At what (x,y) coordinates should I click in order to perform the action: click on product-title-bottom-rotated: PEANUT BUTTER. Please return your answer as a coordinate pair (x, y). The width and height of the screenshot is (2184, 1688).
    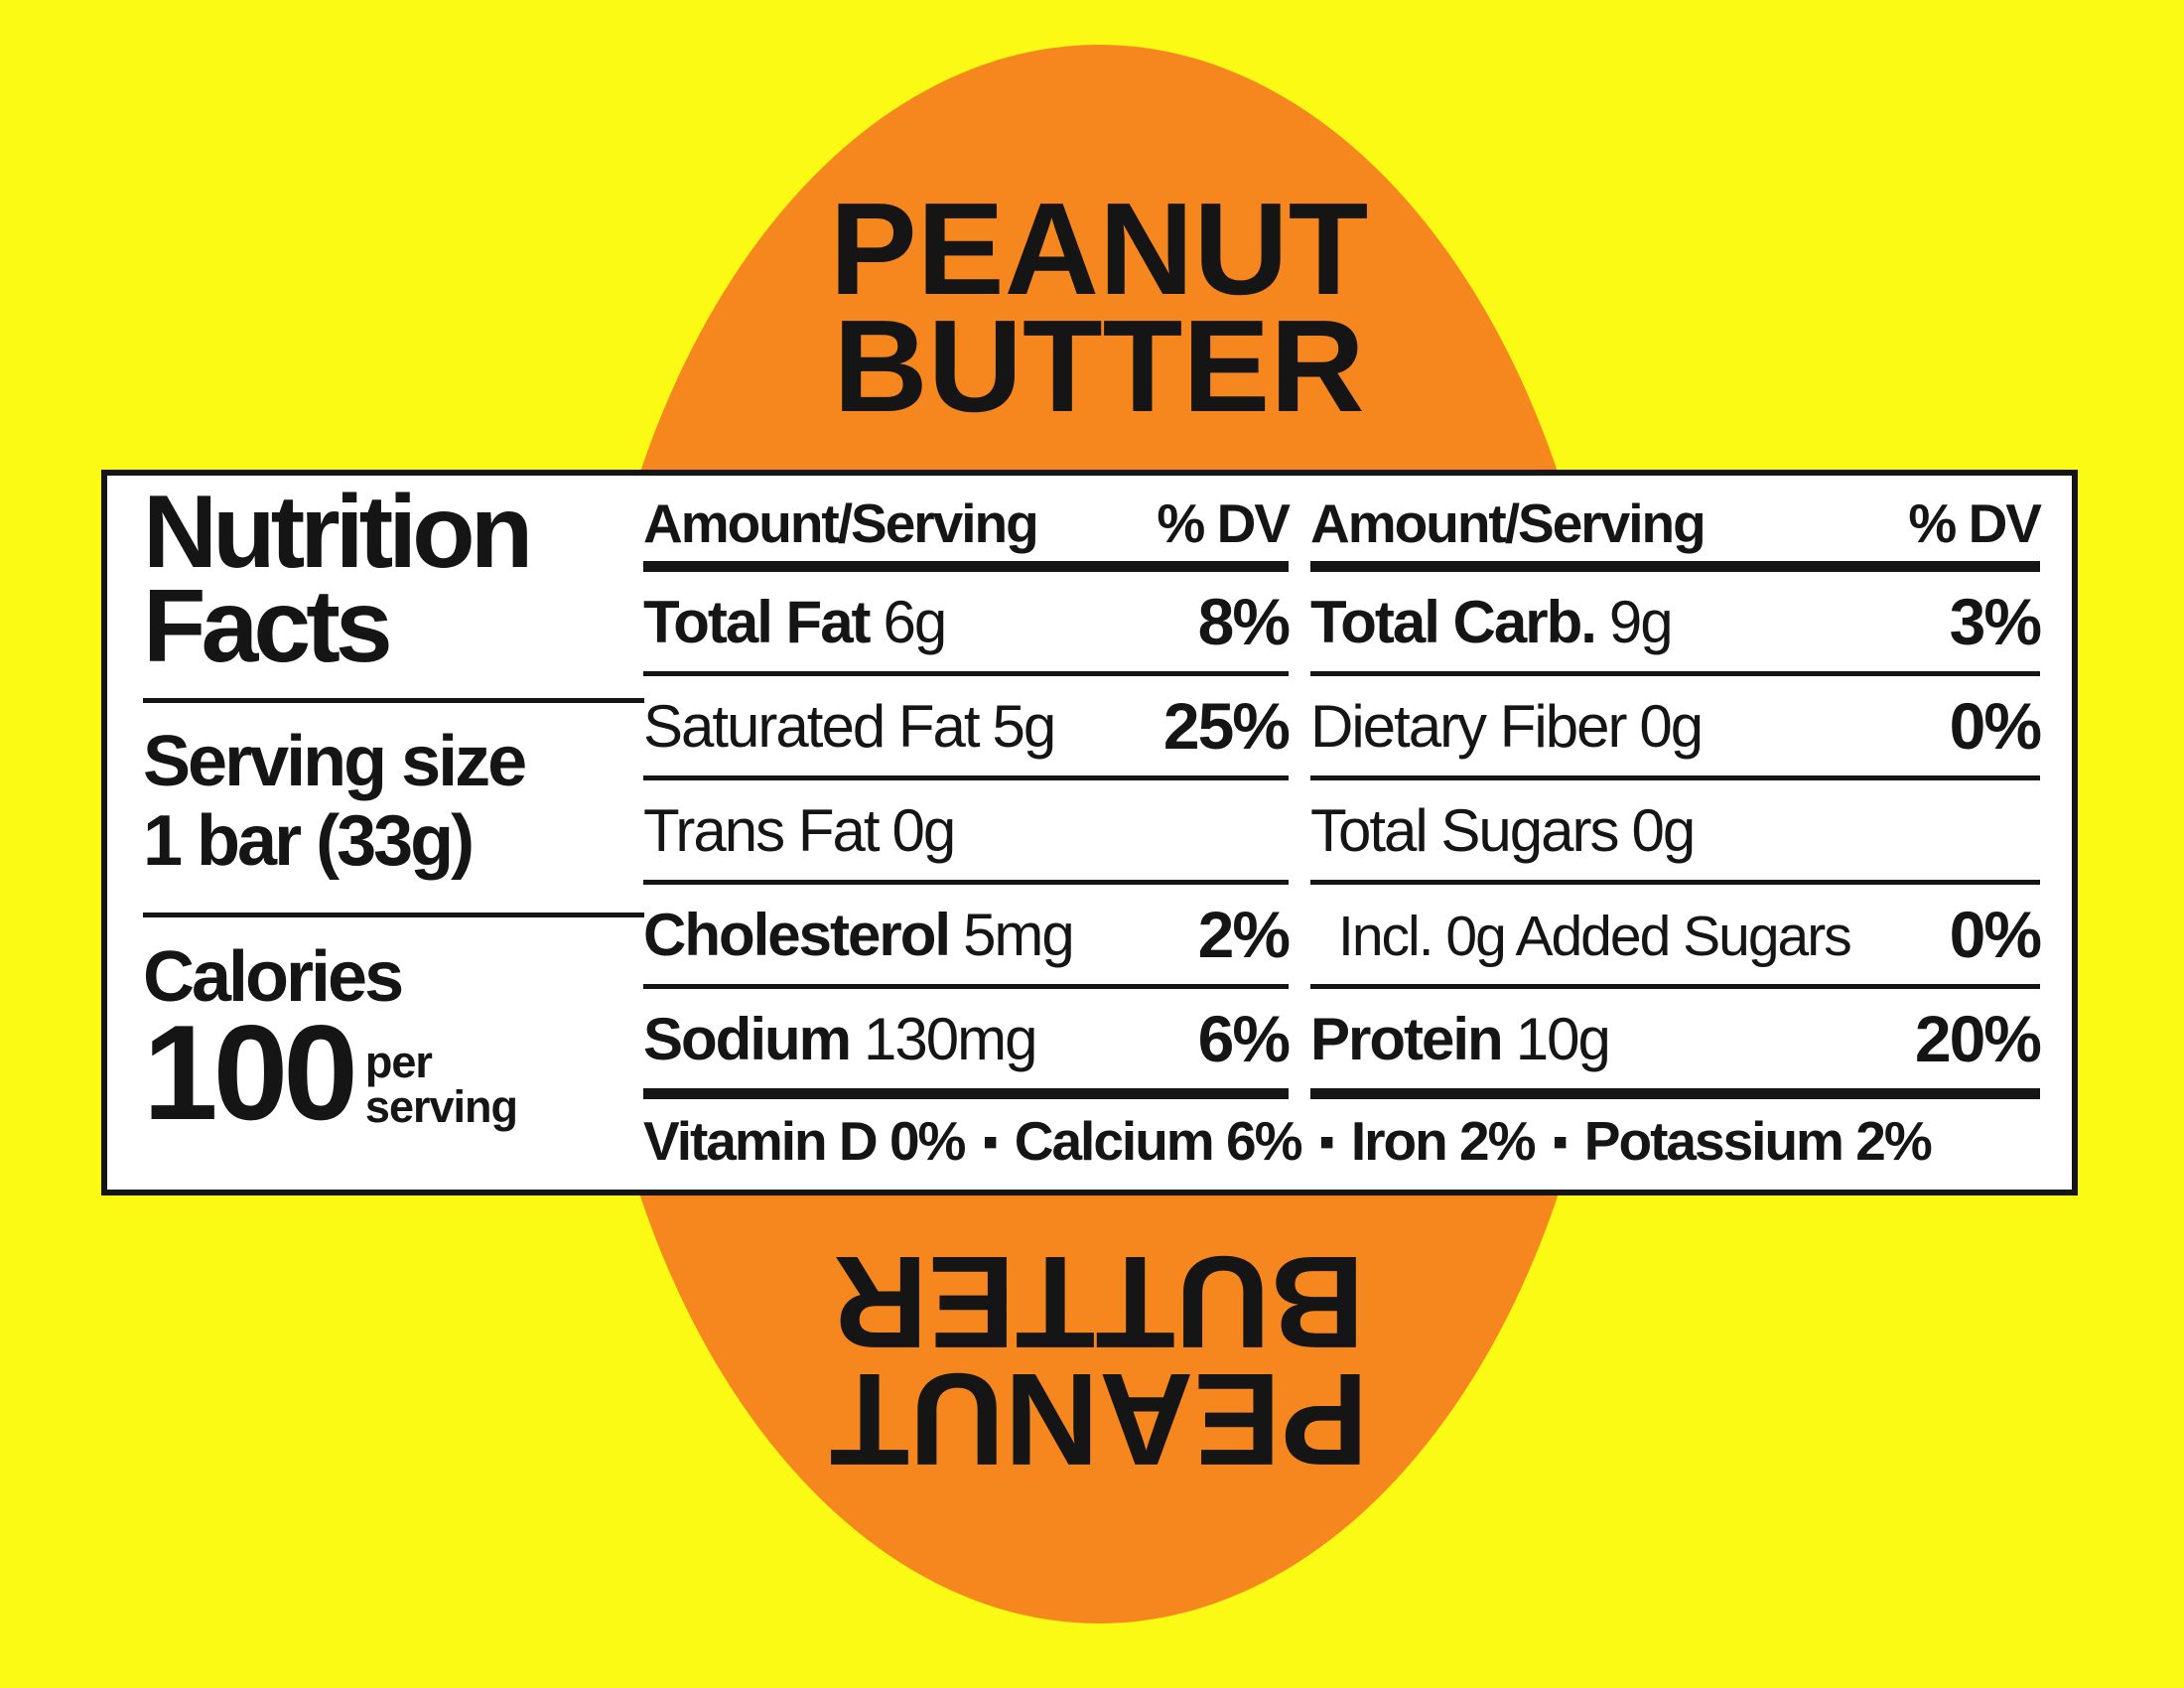
    Looking at the image, I should click on (1099, 1360).